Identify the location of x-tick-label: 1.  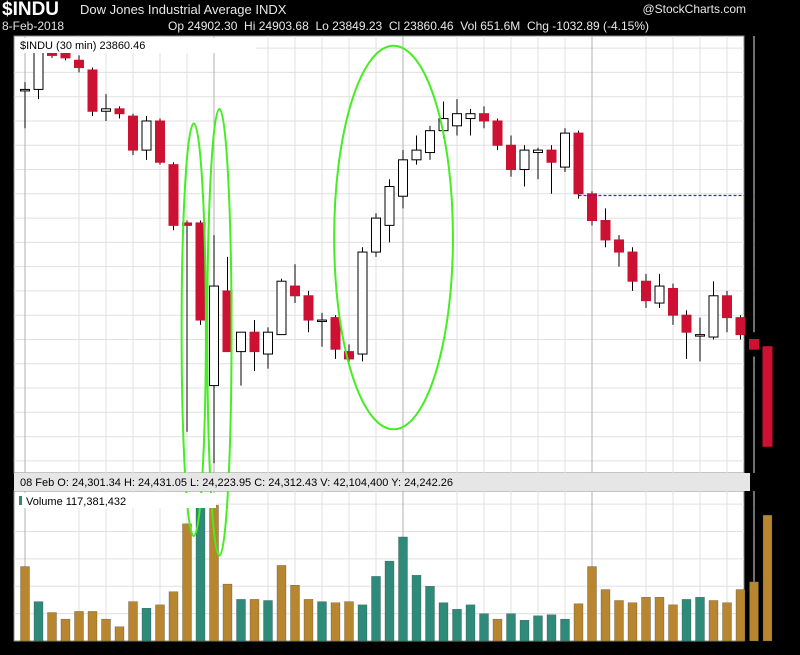
(322, 649).